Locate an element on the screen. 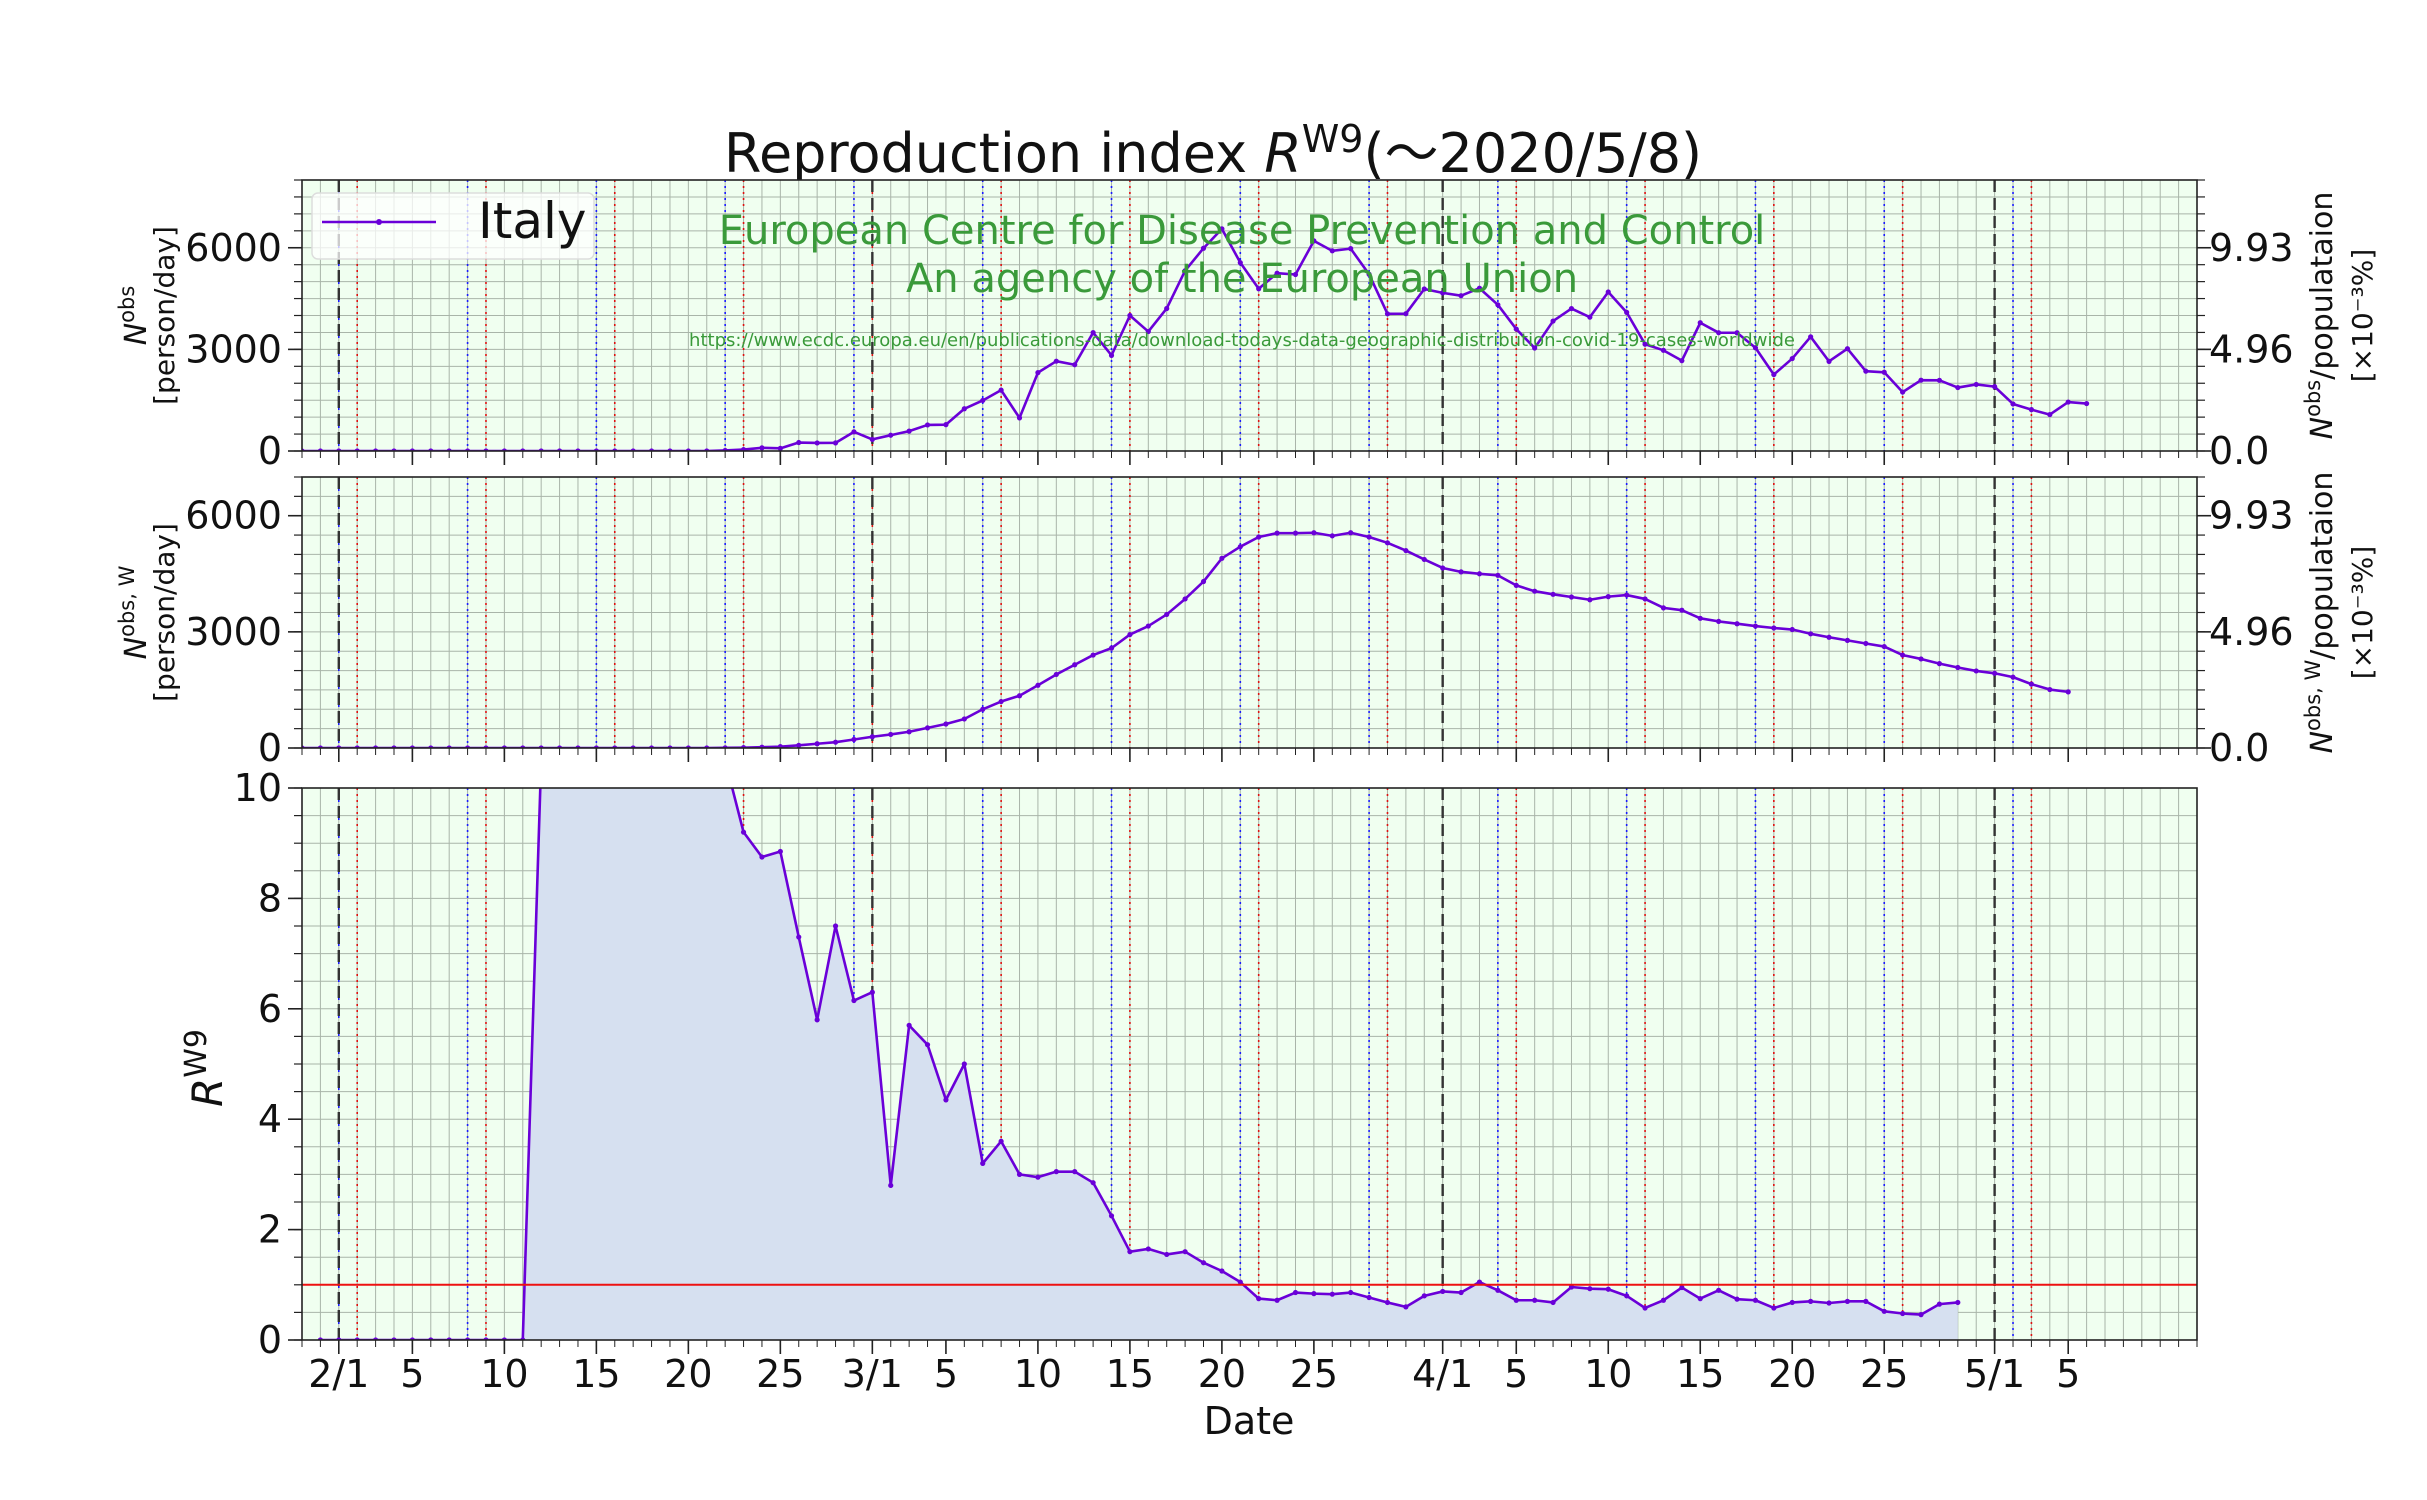 The image size is (2427, 1500). y-axis-label-symbol: N is located at coordinates (136, 334).